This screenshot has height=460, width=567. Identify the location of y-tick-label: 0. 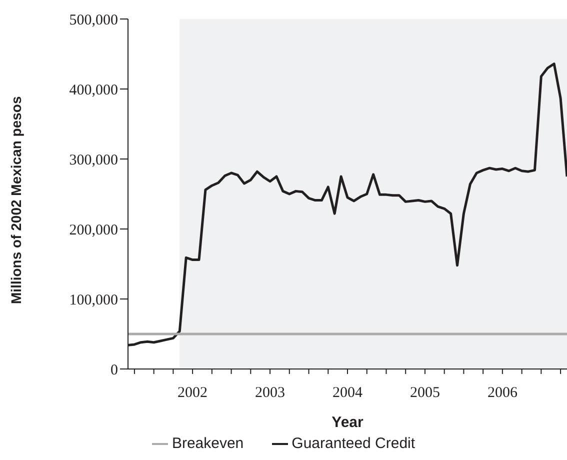
(114, 370).